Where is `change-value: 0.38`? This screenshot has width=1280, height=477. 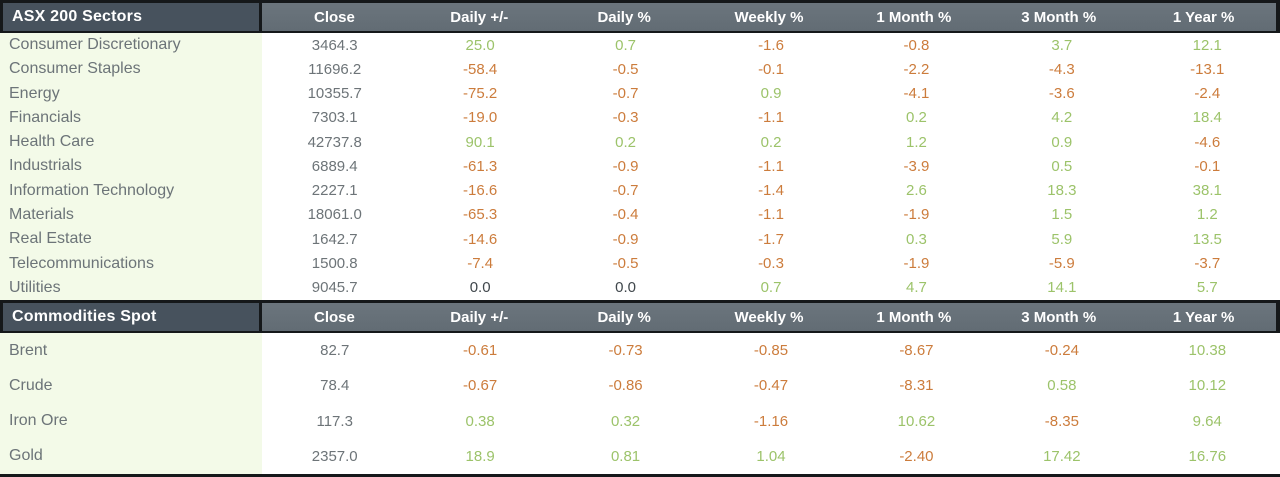 change-value: 0.38 is located at coordinates (480, 421).